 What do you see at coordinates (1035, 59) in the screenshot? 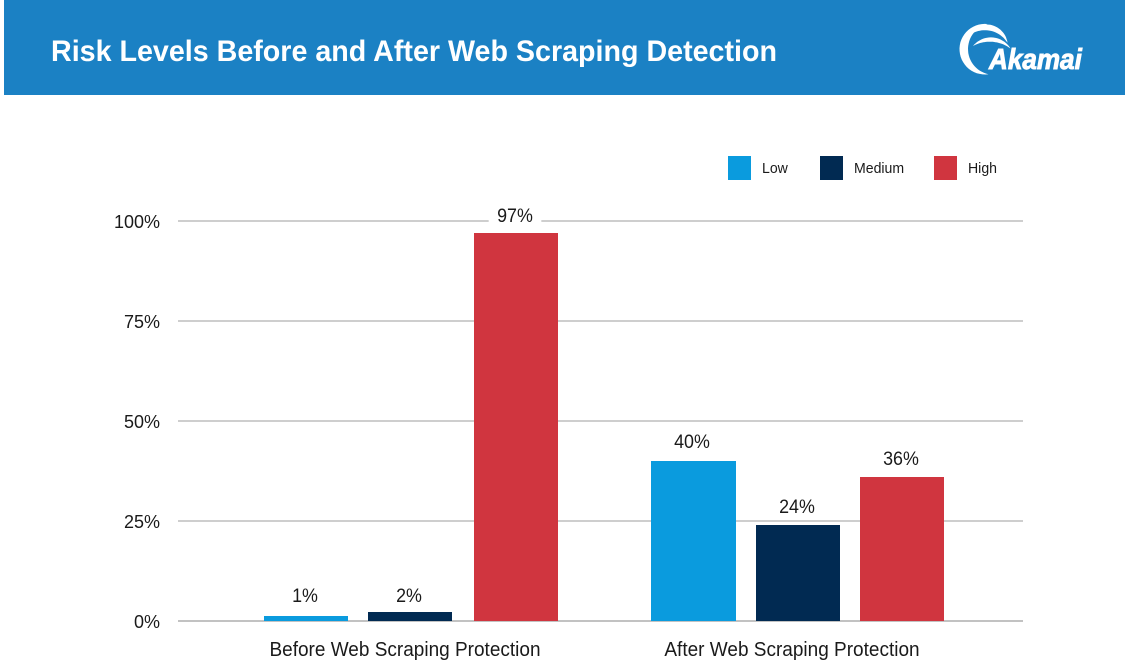
I see `svg-text: Akamai` at bounding box center [1035, 59].